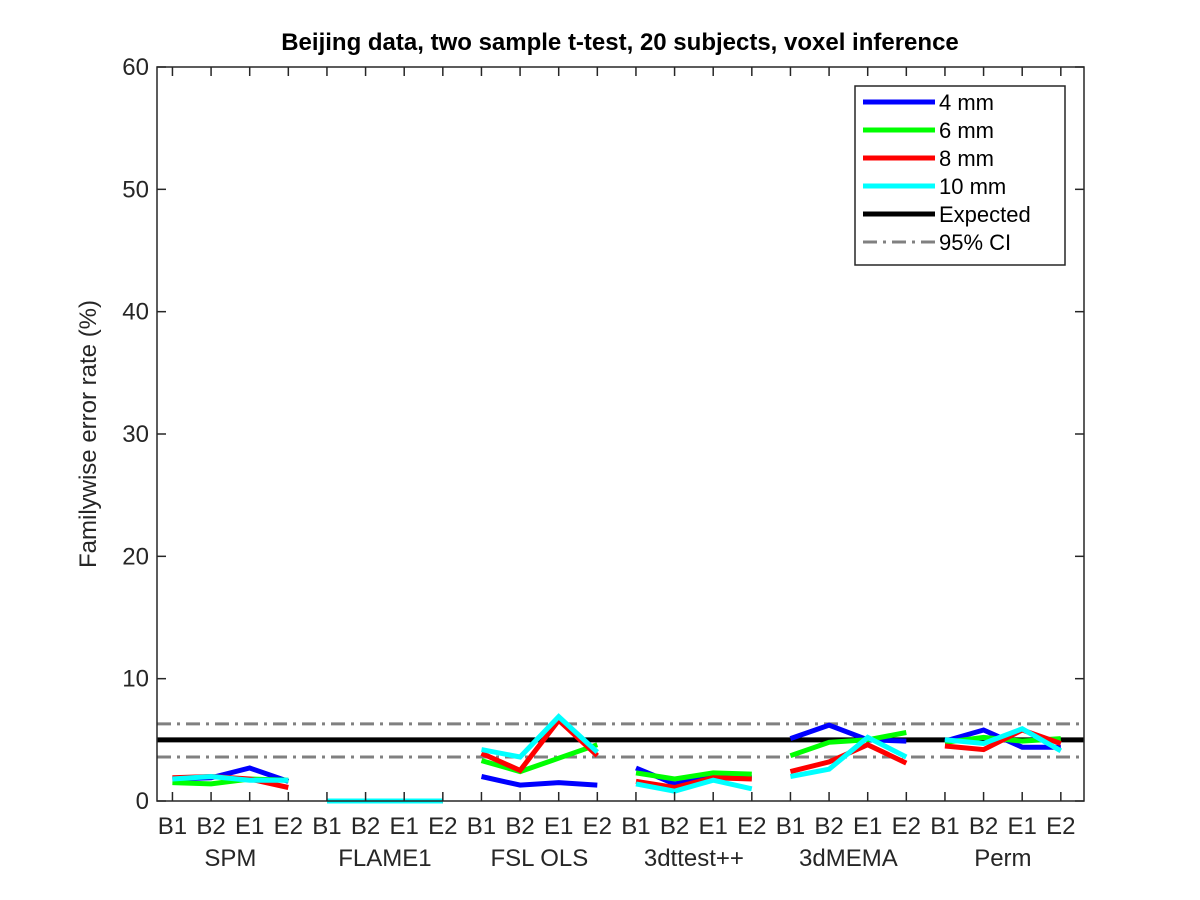 This screenshot has height=900, width=1200. Describe the element at coordinates (539, 758) in the screenshot. I see `series-line-6-mm-FSL-OLS` at that location.